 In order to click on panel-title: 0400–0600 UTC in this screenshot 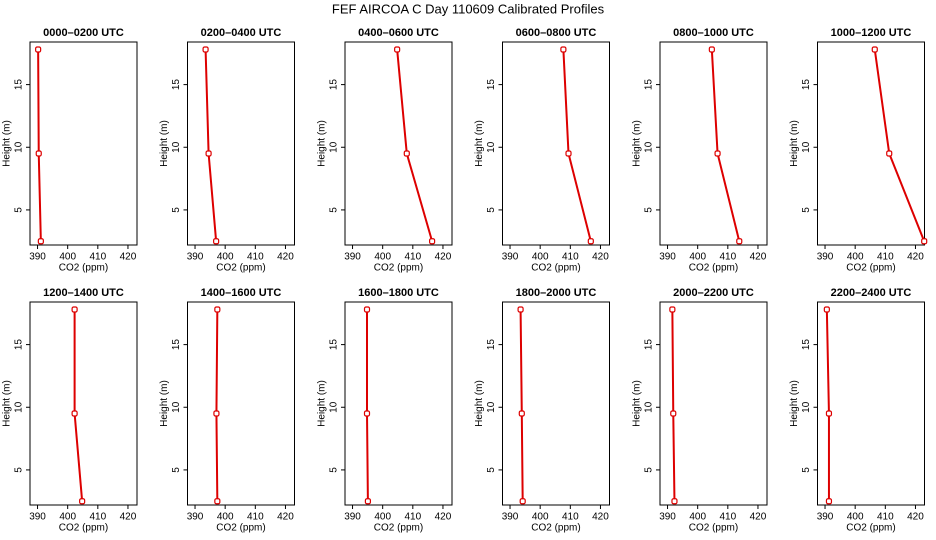, I will do `click(398, 33)`.